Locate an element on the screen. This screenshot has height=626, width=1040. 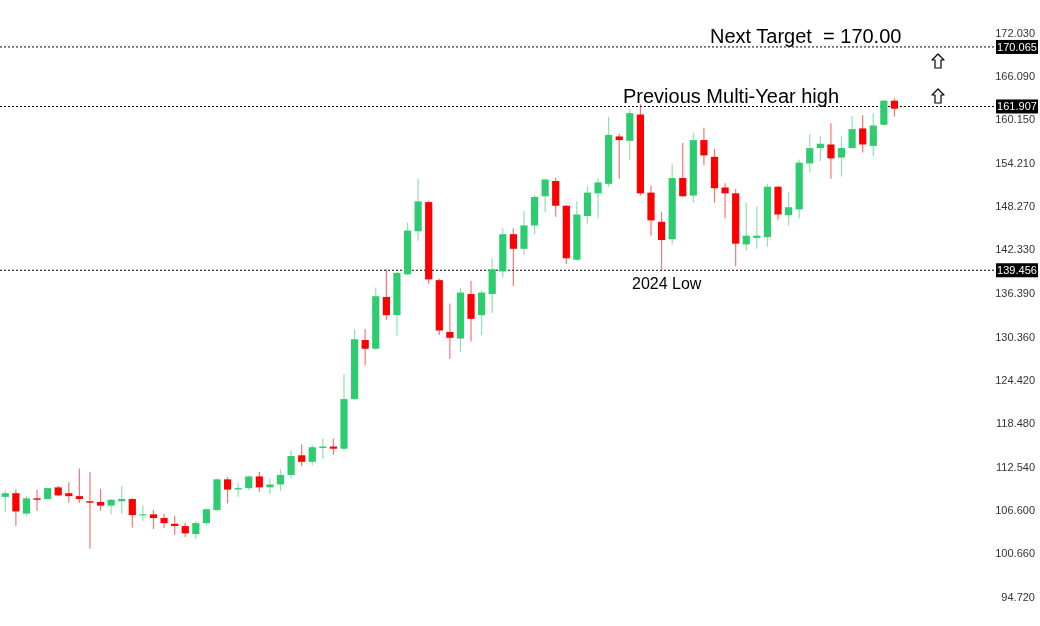
y-tick-label: 154.210 is located at coordinates (1015, 162).